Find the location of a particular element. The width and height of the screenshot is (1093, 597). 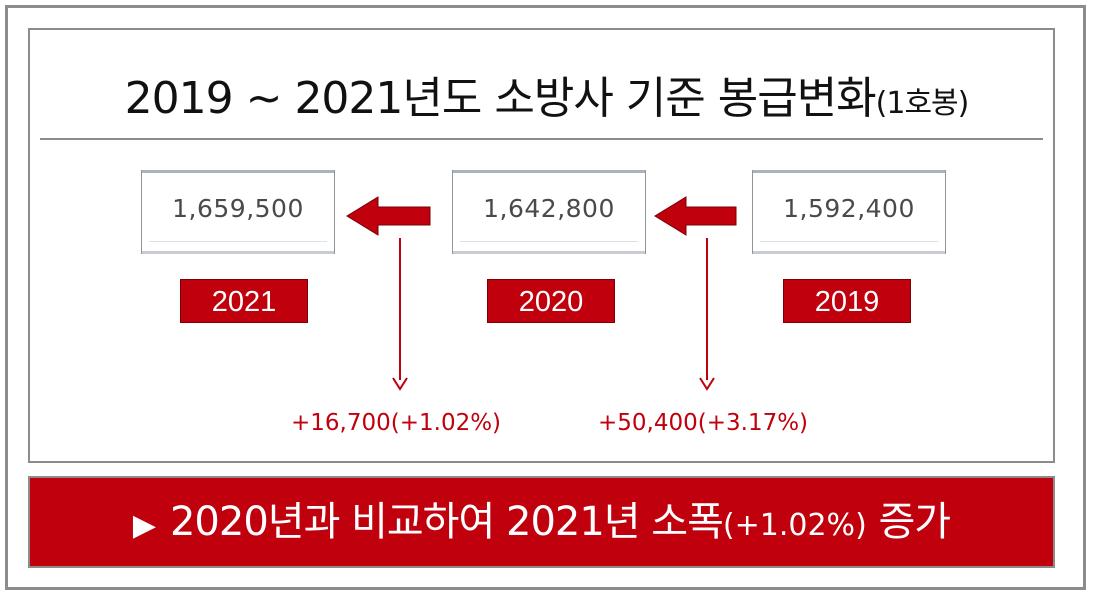

value-amount-2020: 1,642,800 is located at coordinates (549, 208).